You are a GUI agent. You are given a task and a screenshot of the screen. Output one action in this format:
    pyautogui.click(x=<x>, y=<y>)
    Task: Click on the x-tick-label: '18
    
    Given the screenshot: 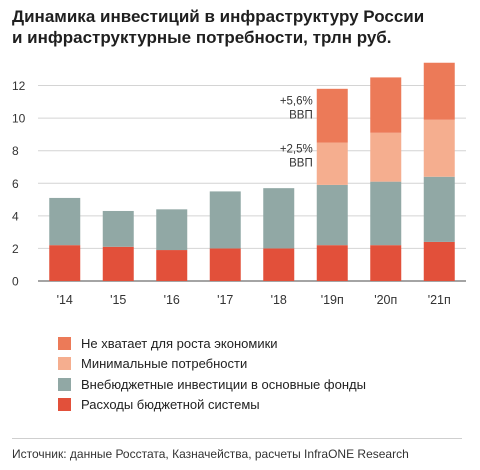 What is the action you would take?
    pyautogui.click(x=279, y=300)
    